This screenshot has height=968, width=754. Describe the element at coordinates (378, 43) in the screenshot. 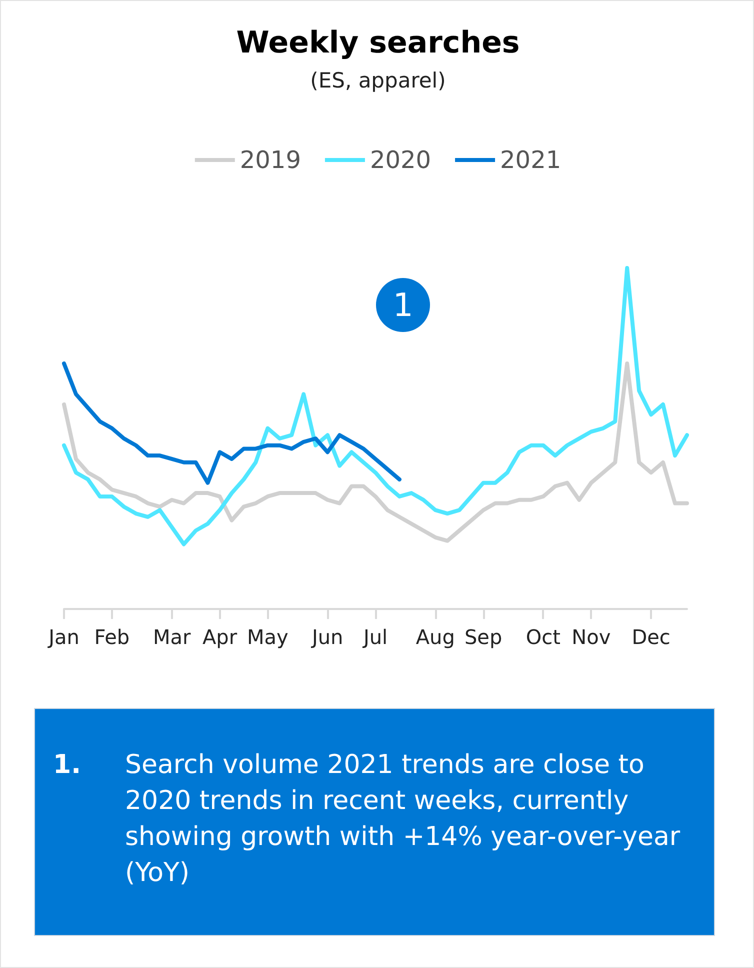

I see `chart-title: Weekly searches` at that location.